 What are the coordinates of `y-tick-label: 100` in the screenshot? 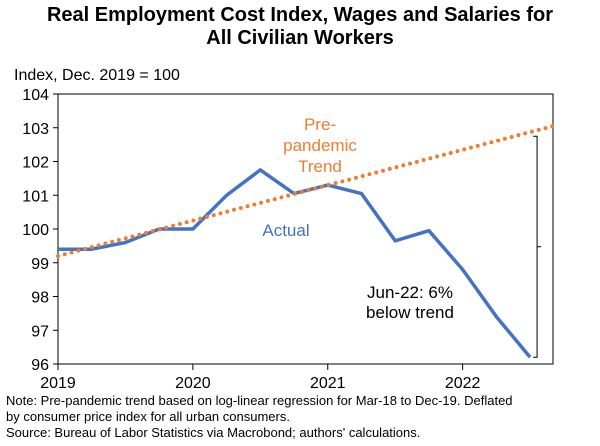 It's located at (35, 230).